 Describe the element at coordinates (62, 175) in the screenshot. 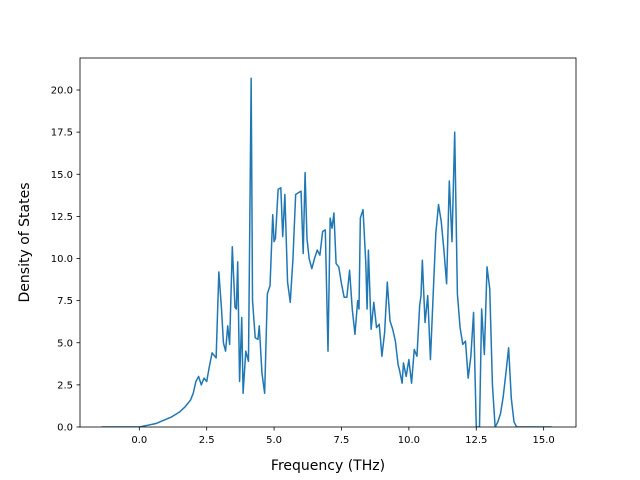

I see `y-tick-label: 15.0` at that location.